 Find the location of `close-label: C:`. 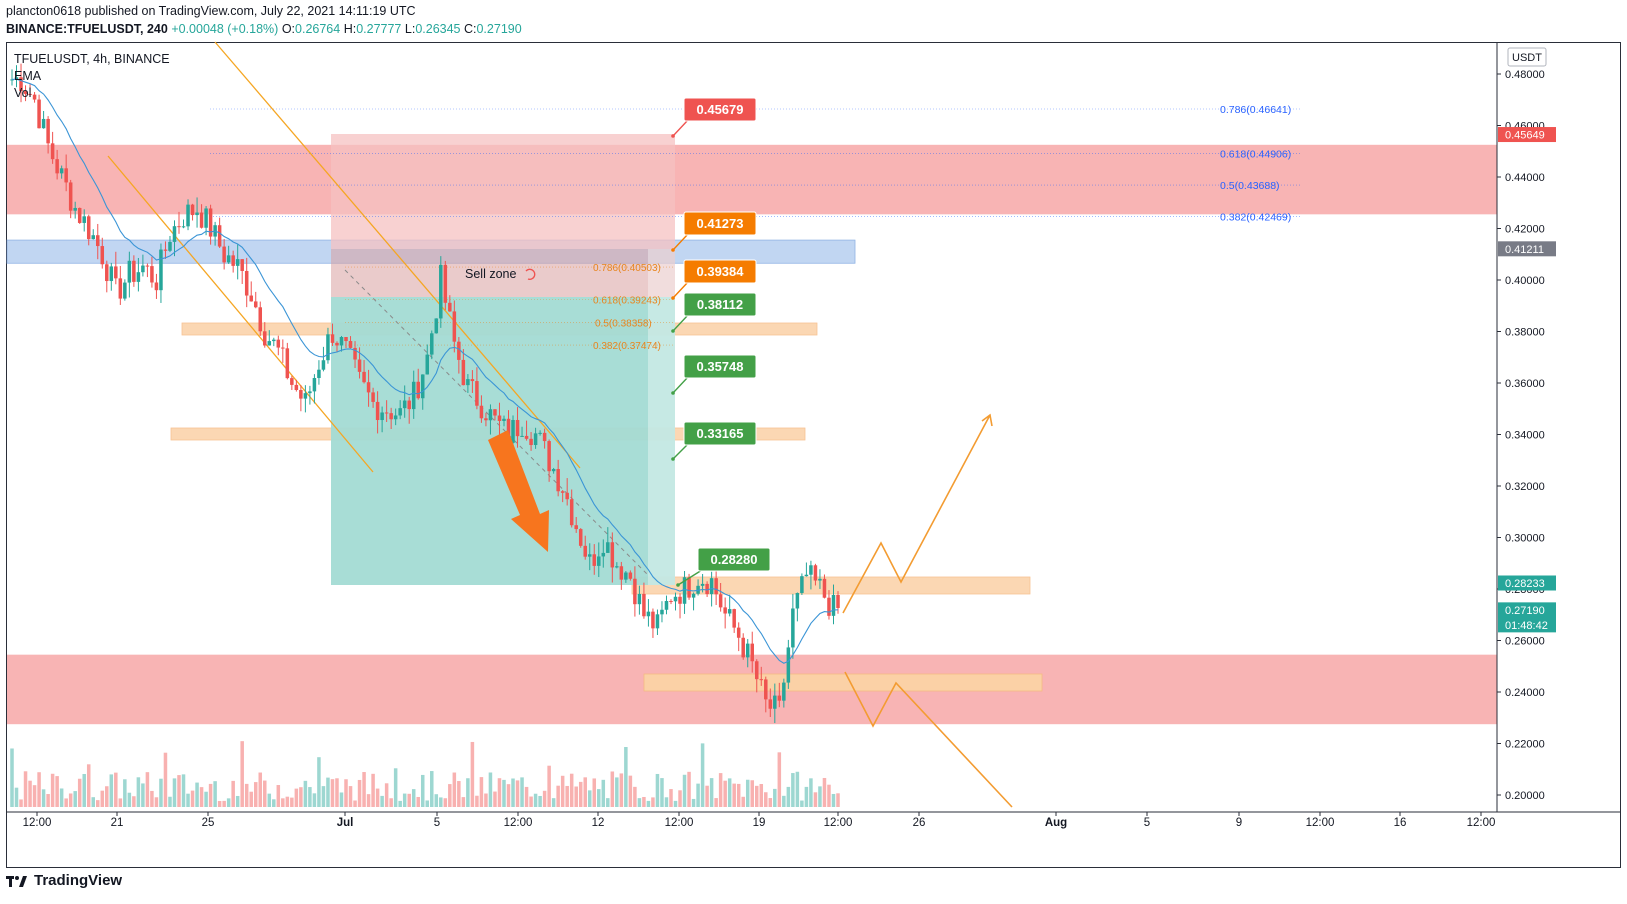

close-label: C: is located at coordinates (470, 29).